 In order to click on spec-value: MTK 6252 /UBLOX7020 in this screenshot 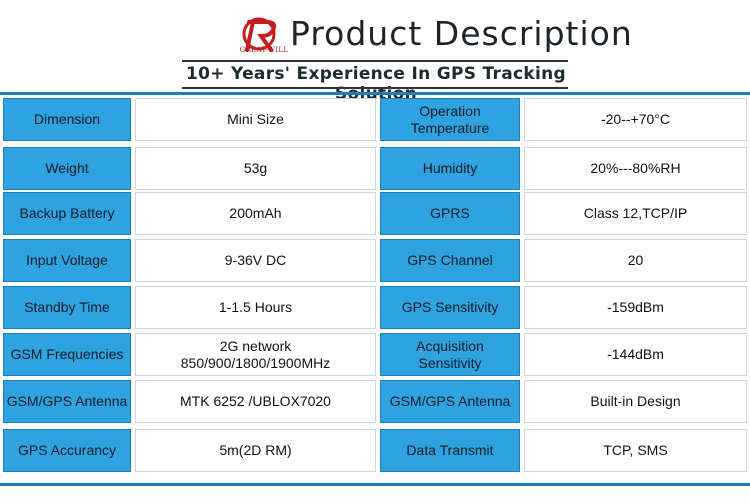, I will do `click(255, 401)`.